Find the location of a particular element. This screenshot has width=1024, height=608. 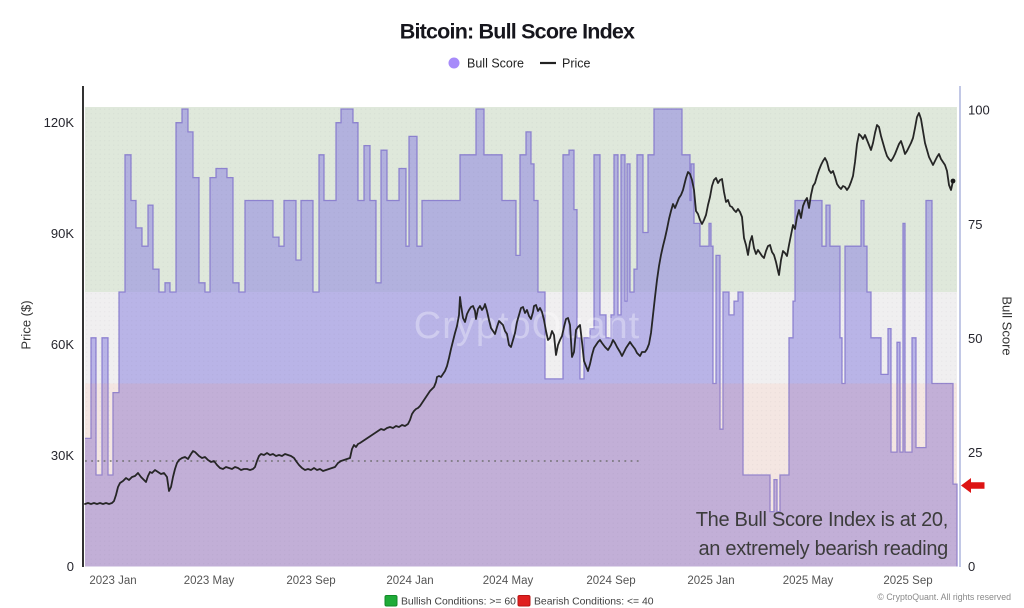

svg-text: 60K is located at coordinates (62, 344).